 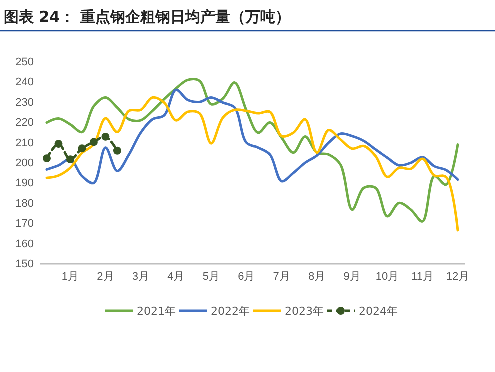 I want to click on y-tick-label: 240, so click(x=25, y=82).